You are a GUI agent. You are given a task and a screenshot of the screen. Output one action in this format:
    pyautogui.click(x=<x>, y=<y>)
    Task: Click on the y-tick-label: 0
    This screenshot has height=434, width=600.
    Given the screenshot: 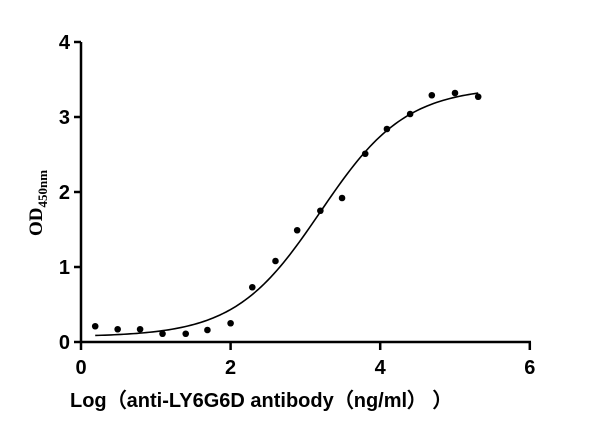 What is the action you would take?
    pyautogui.click(x=64, y=343)
    